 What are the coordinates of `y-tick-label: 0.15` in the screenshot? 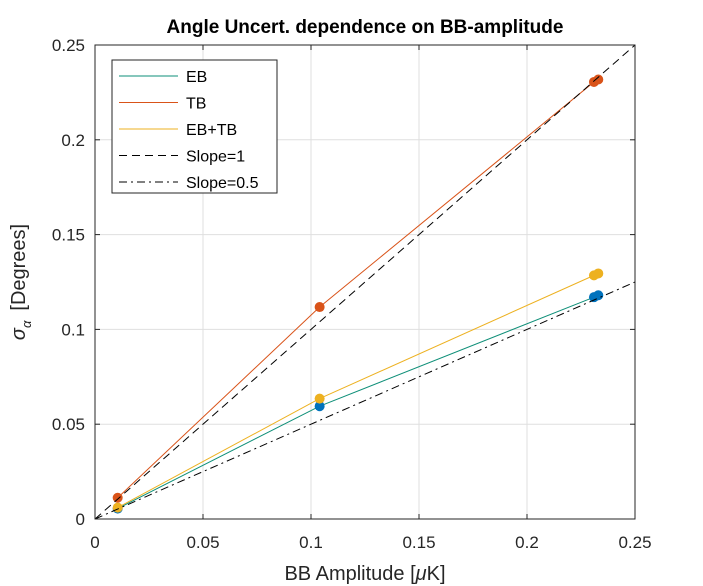 It's located at (68, 235).